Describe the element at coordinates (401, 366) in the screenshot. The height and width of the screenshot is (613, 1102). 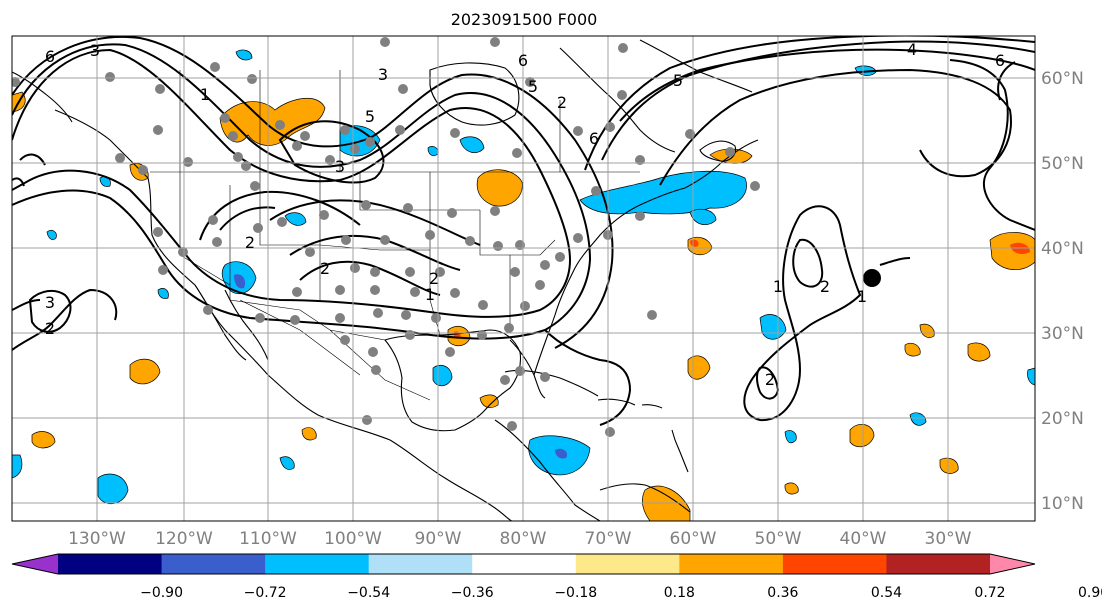
I see `strong-negative-areas` at that location.